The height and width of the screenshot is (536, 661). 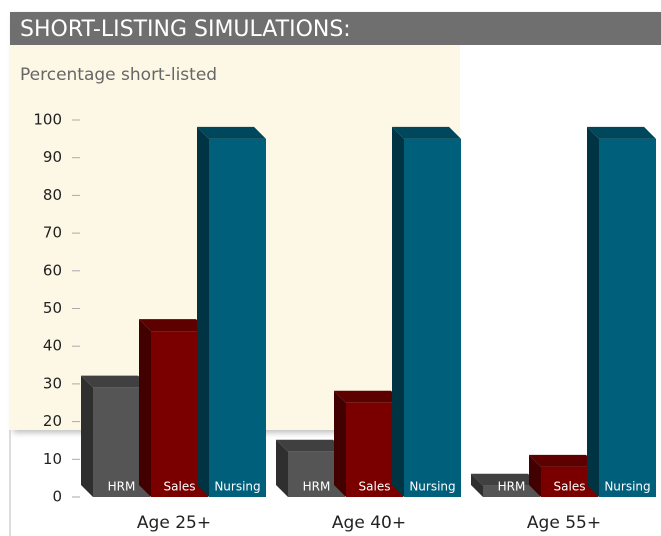 What do you see at coordinates (185, 29) in the screenshot?
I see `chart-title: SHORT-LISTING SIMULATIONS:` at bounding box center [185, 29].